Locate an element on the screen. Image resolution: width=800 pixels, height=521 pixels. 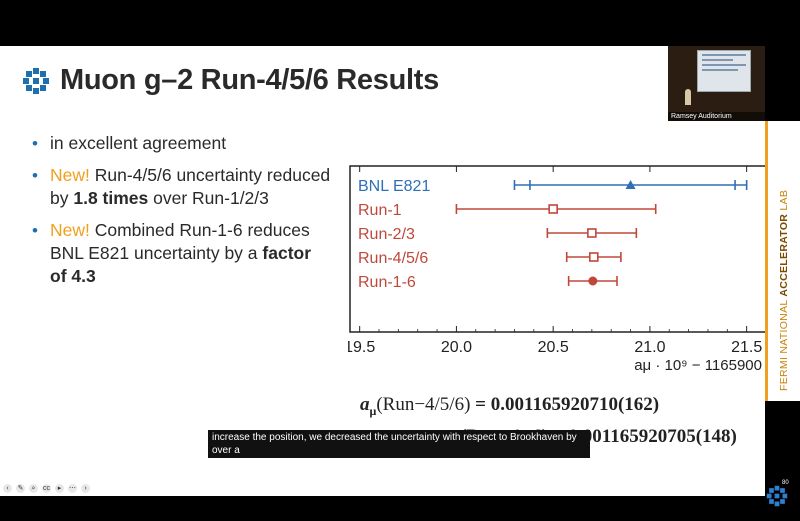
series-label: Run-4/5/6 is located at coordinates (393, 258).